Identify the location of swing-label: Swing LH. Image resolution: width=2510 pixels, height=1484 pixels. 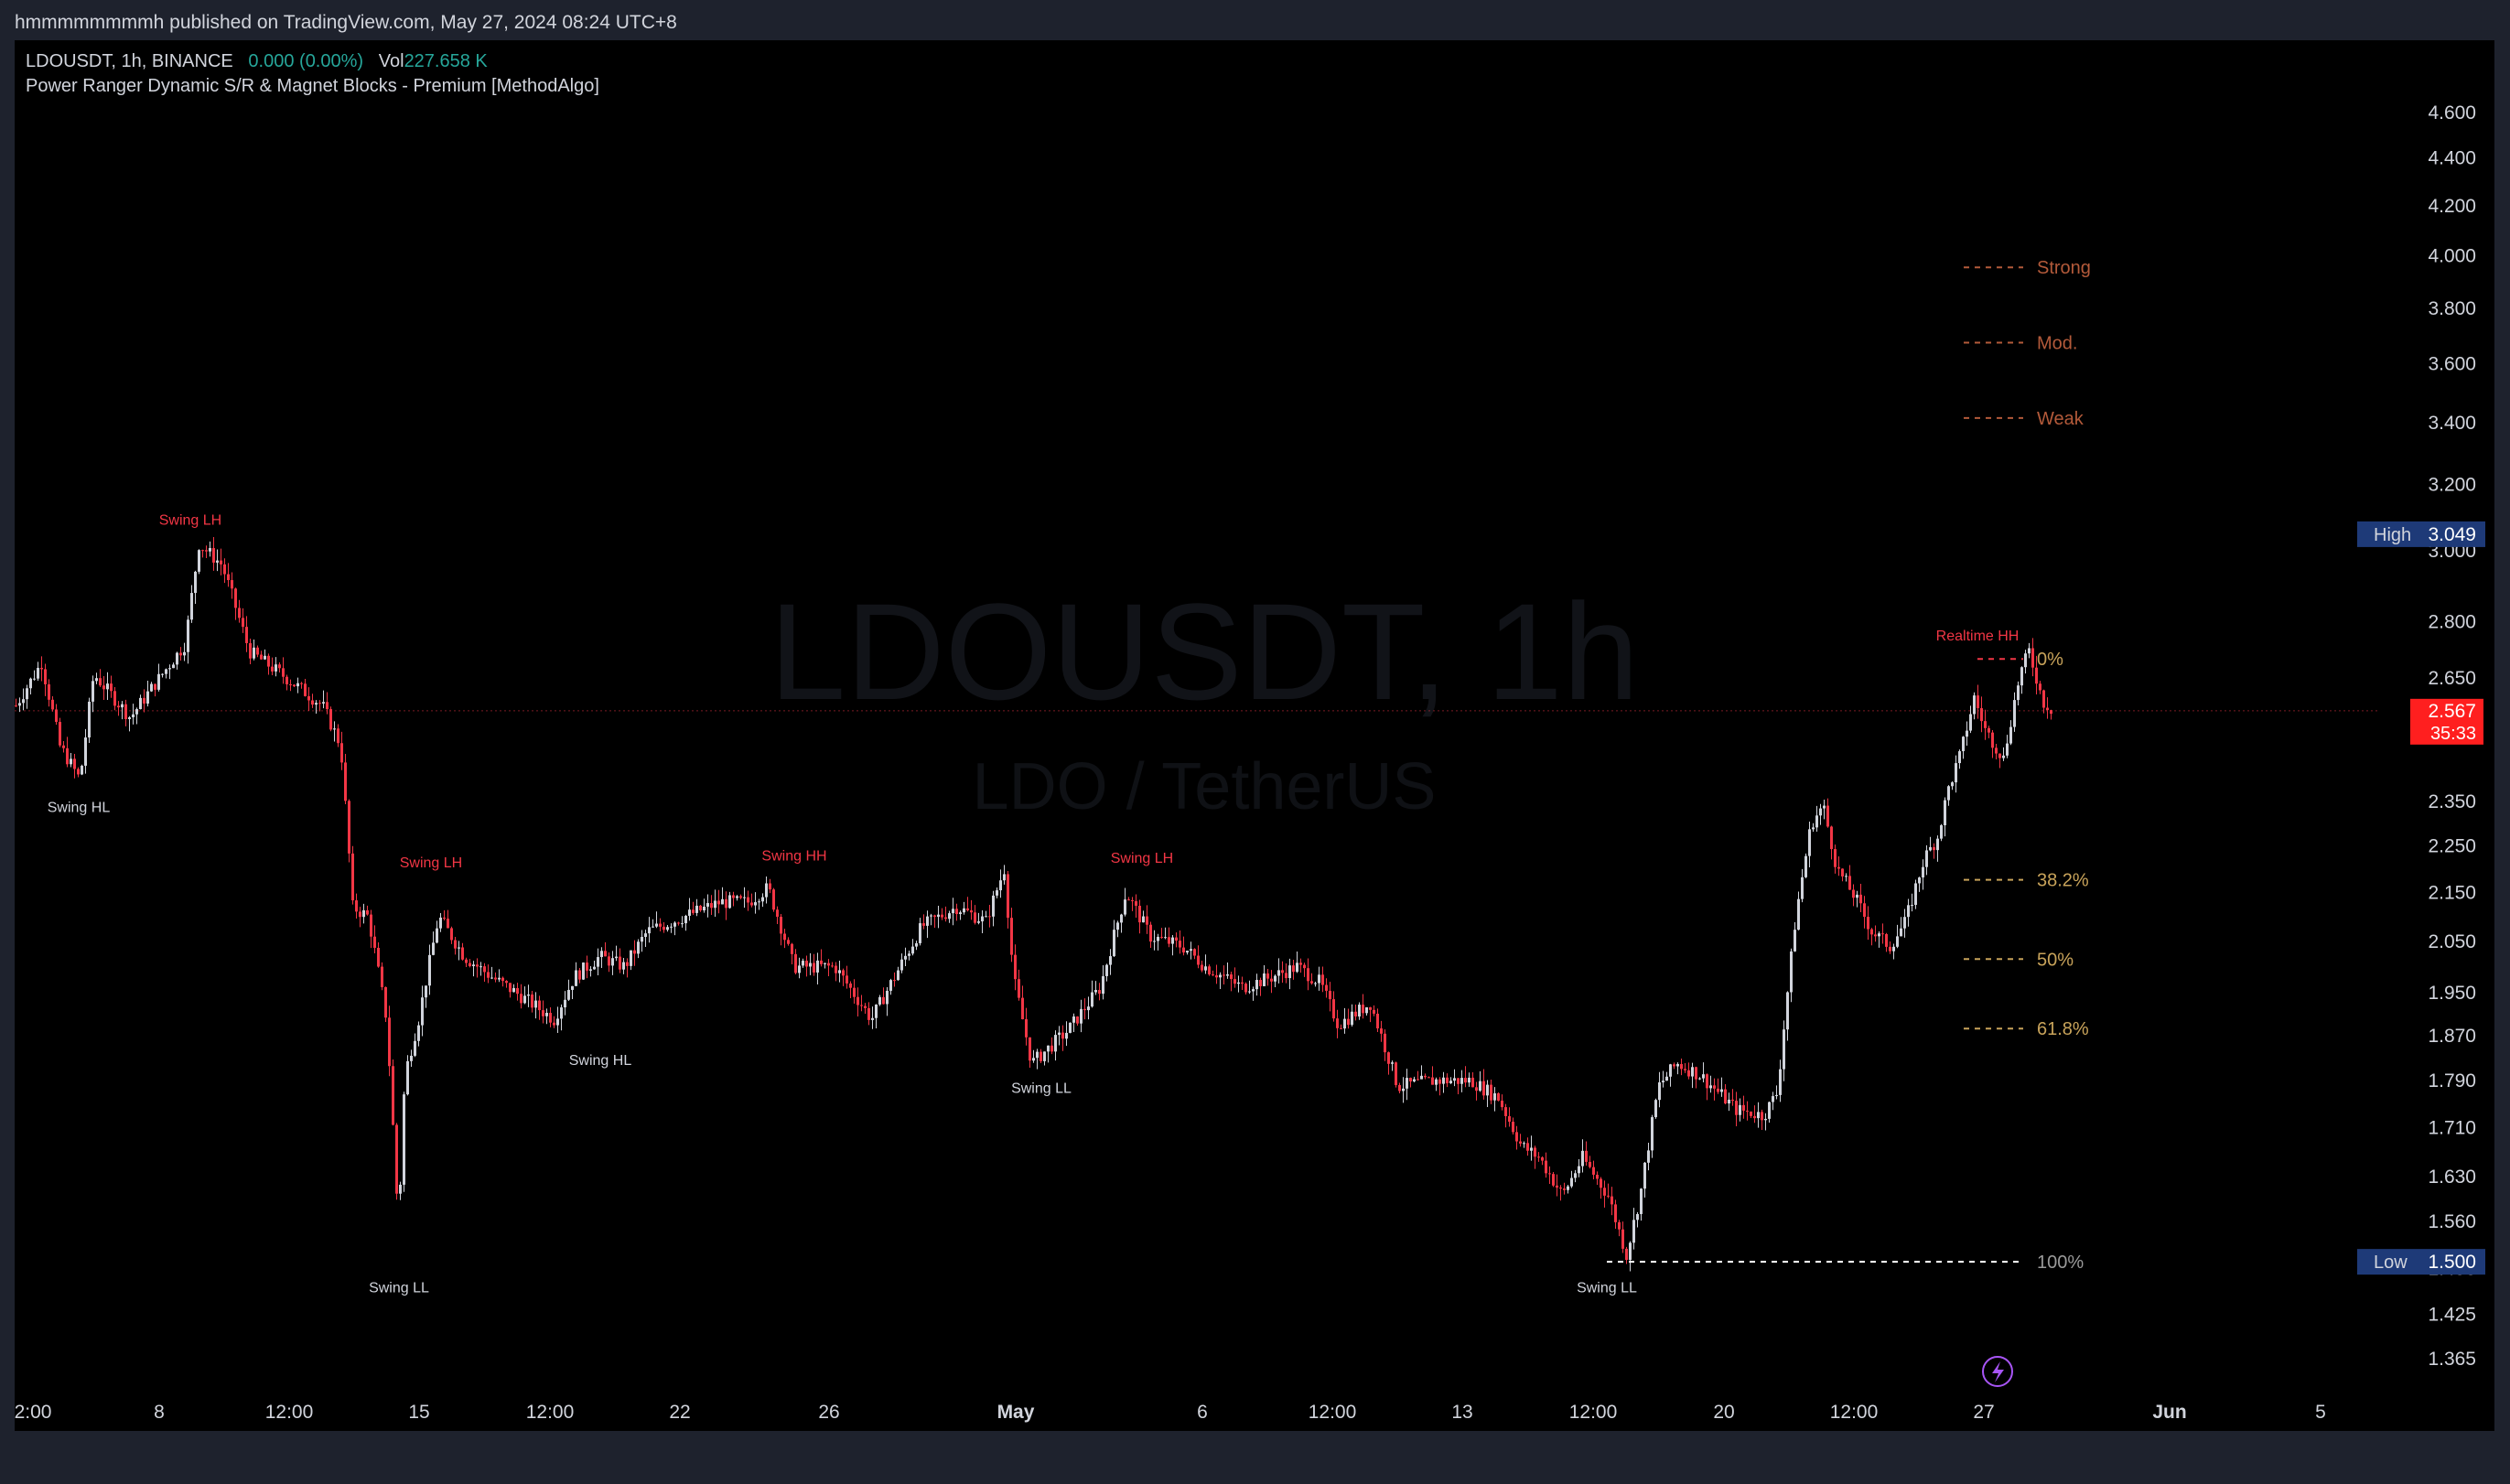
(431, 863).